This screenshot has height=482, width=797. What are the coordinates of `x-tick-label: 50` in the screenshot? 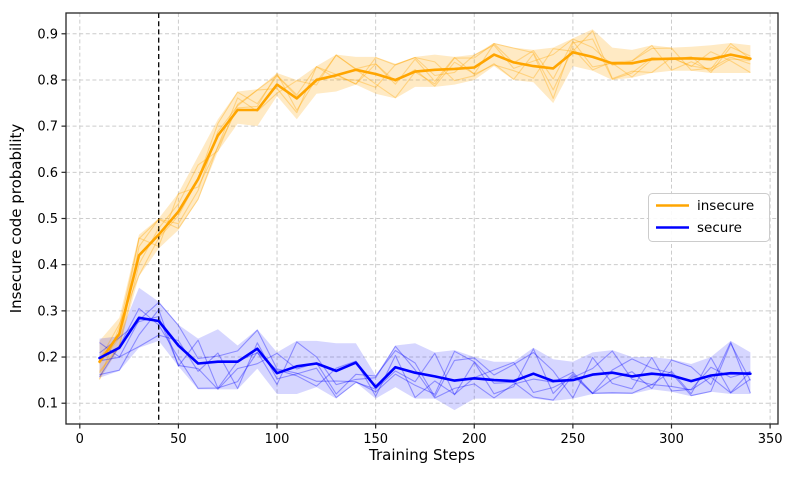 It's located at (178, 439).